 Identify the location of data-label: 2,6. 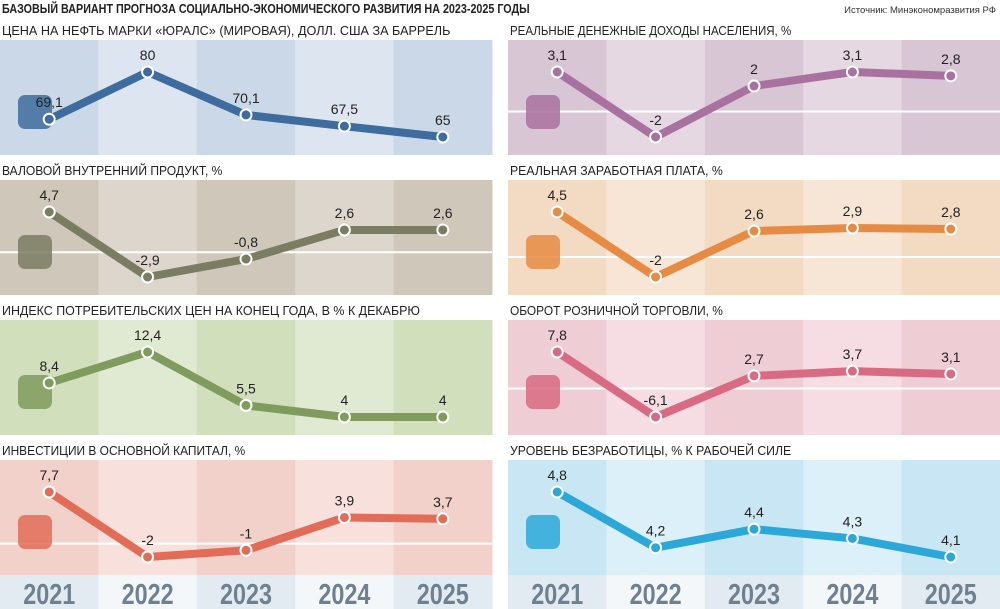
(345, 213).